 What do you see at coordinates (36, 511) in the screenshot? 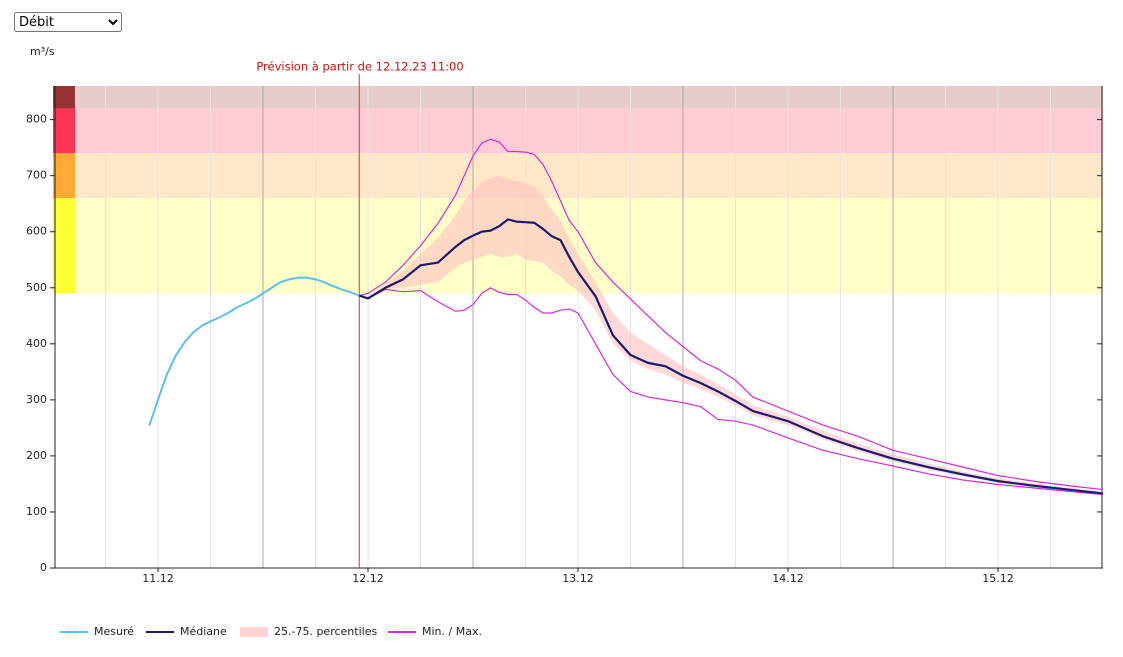
I see `y-tick-label: 100` at bounding box center [36, 511].